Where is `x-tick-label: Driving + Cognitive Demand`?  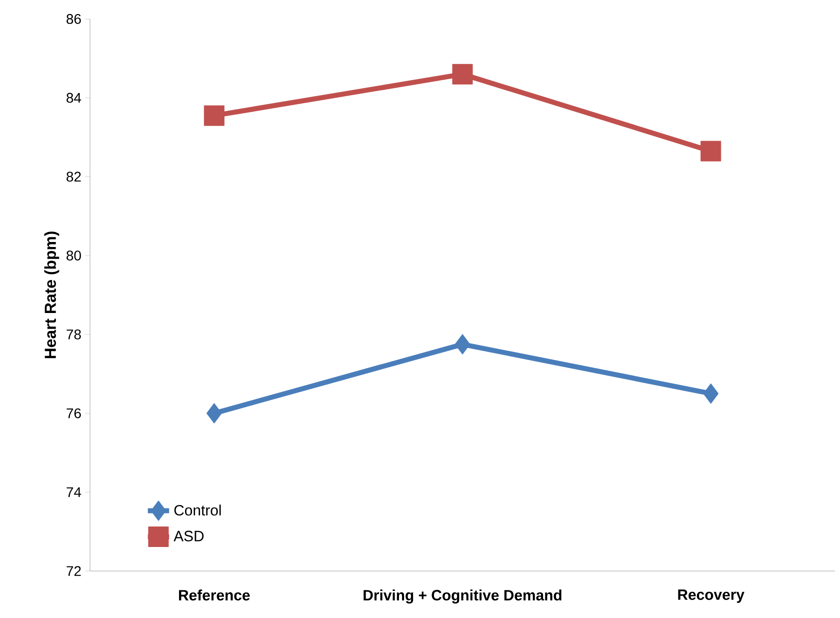
x-tick-label: Driving + Cognitive Demand is located at coordinates (463, 597).